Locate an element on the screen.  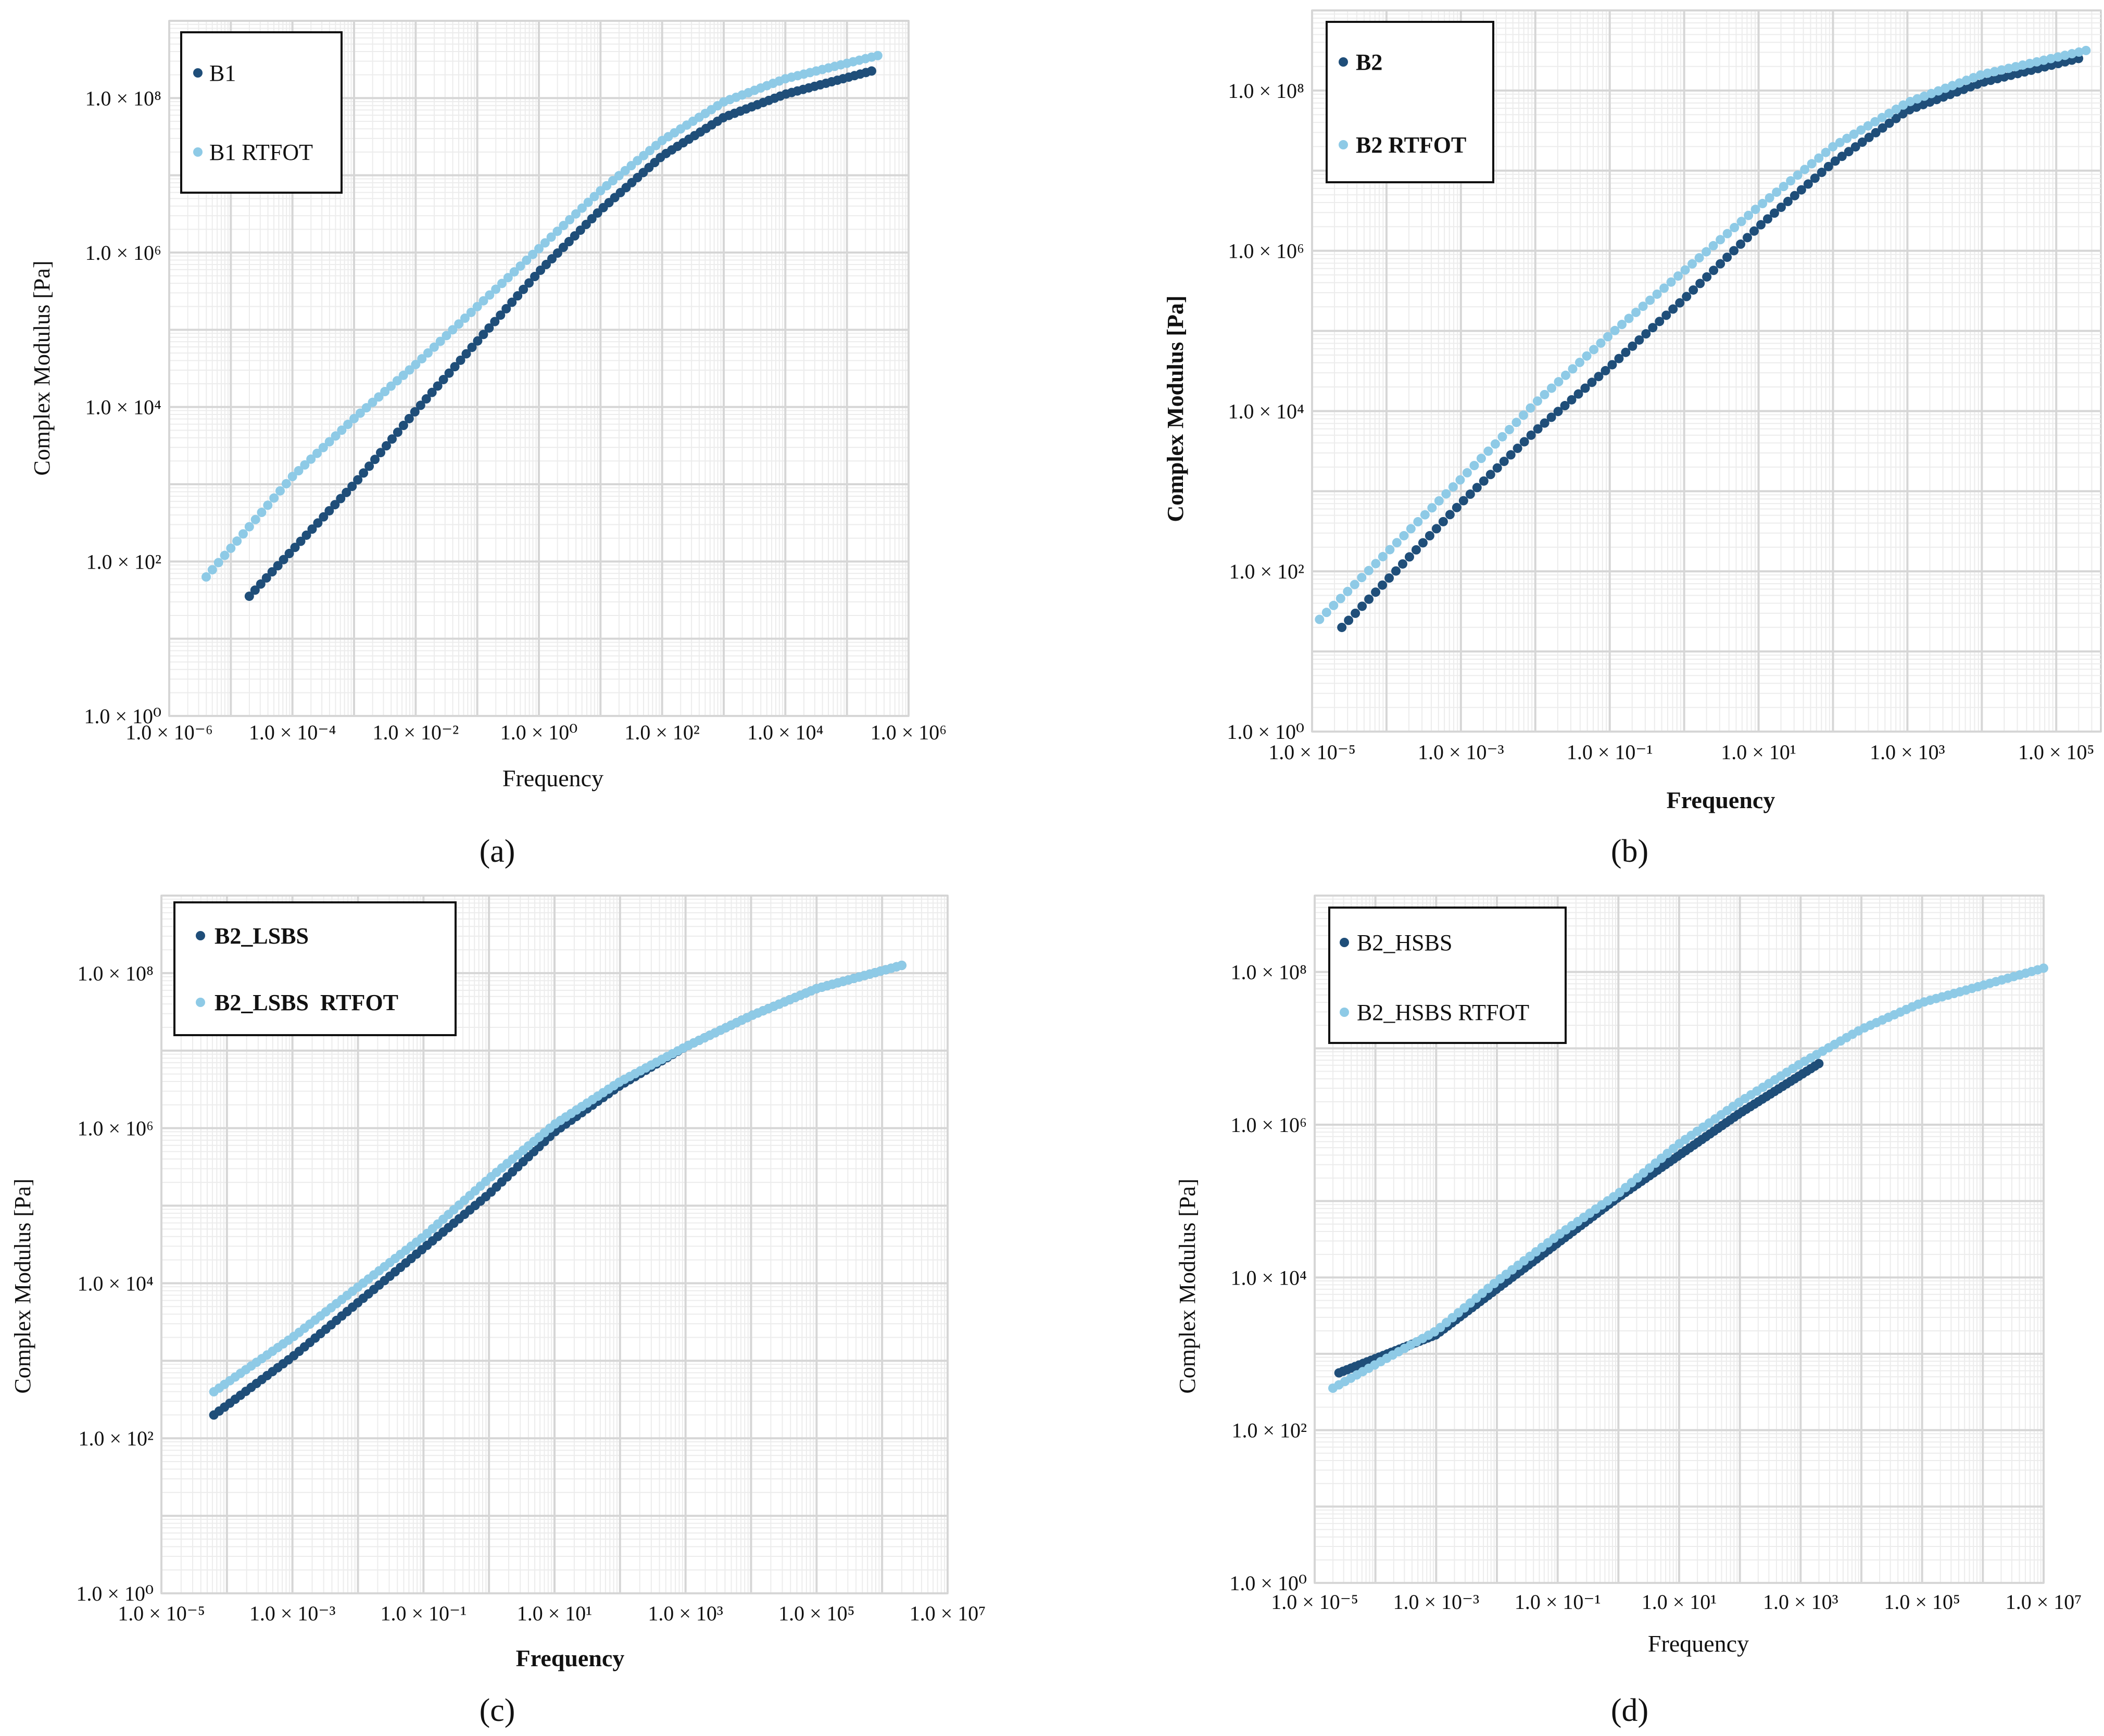
y-tick-label: 1.0 × 10⁸ is located at coordinates (115, 974).